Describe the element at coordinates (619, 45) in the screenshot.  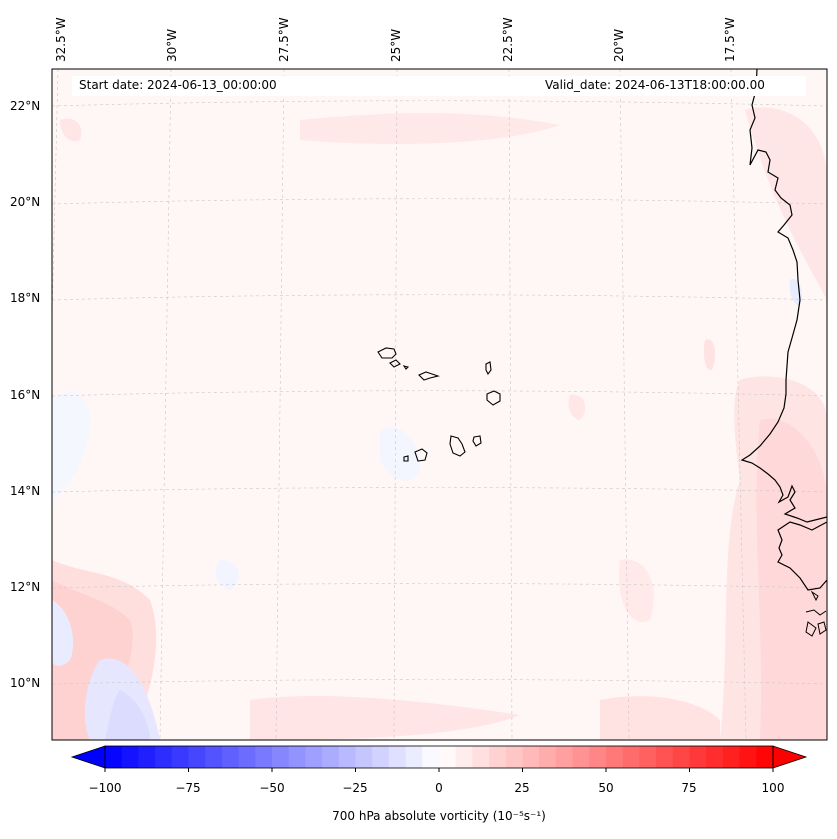
I see `lon-label-20w: 20°W` at that location.